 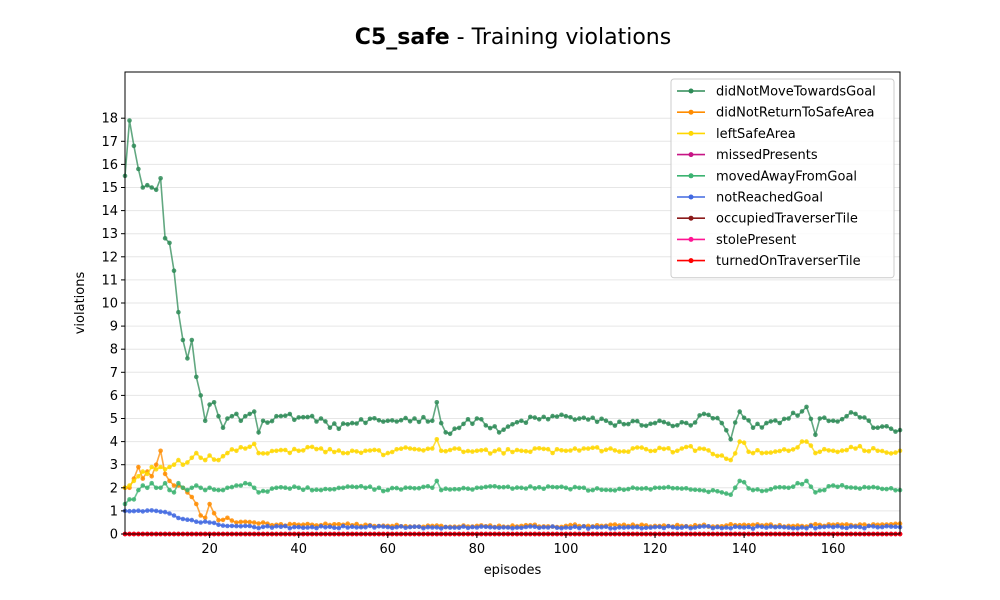 I want to click on legend-marker, so click(x=691, y=133).